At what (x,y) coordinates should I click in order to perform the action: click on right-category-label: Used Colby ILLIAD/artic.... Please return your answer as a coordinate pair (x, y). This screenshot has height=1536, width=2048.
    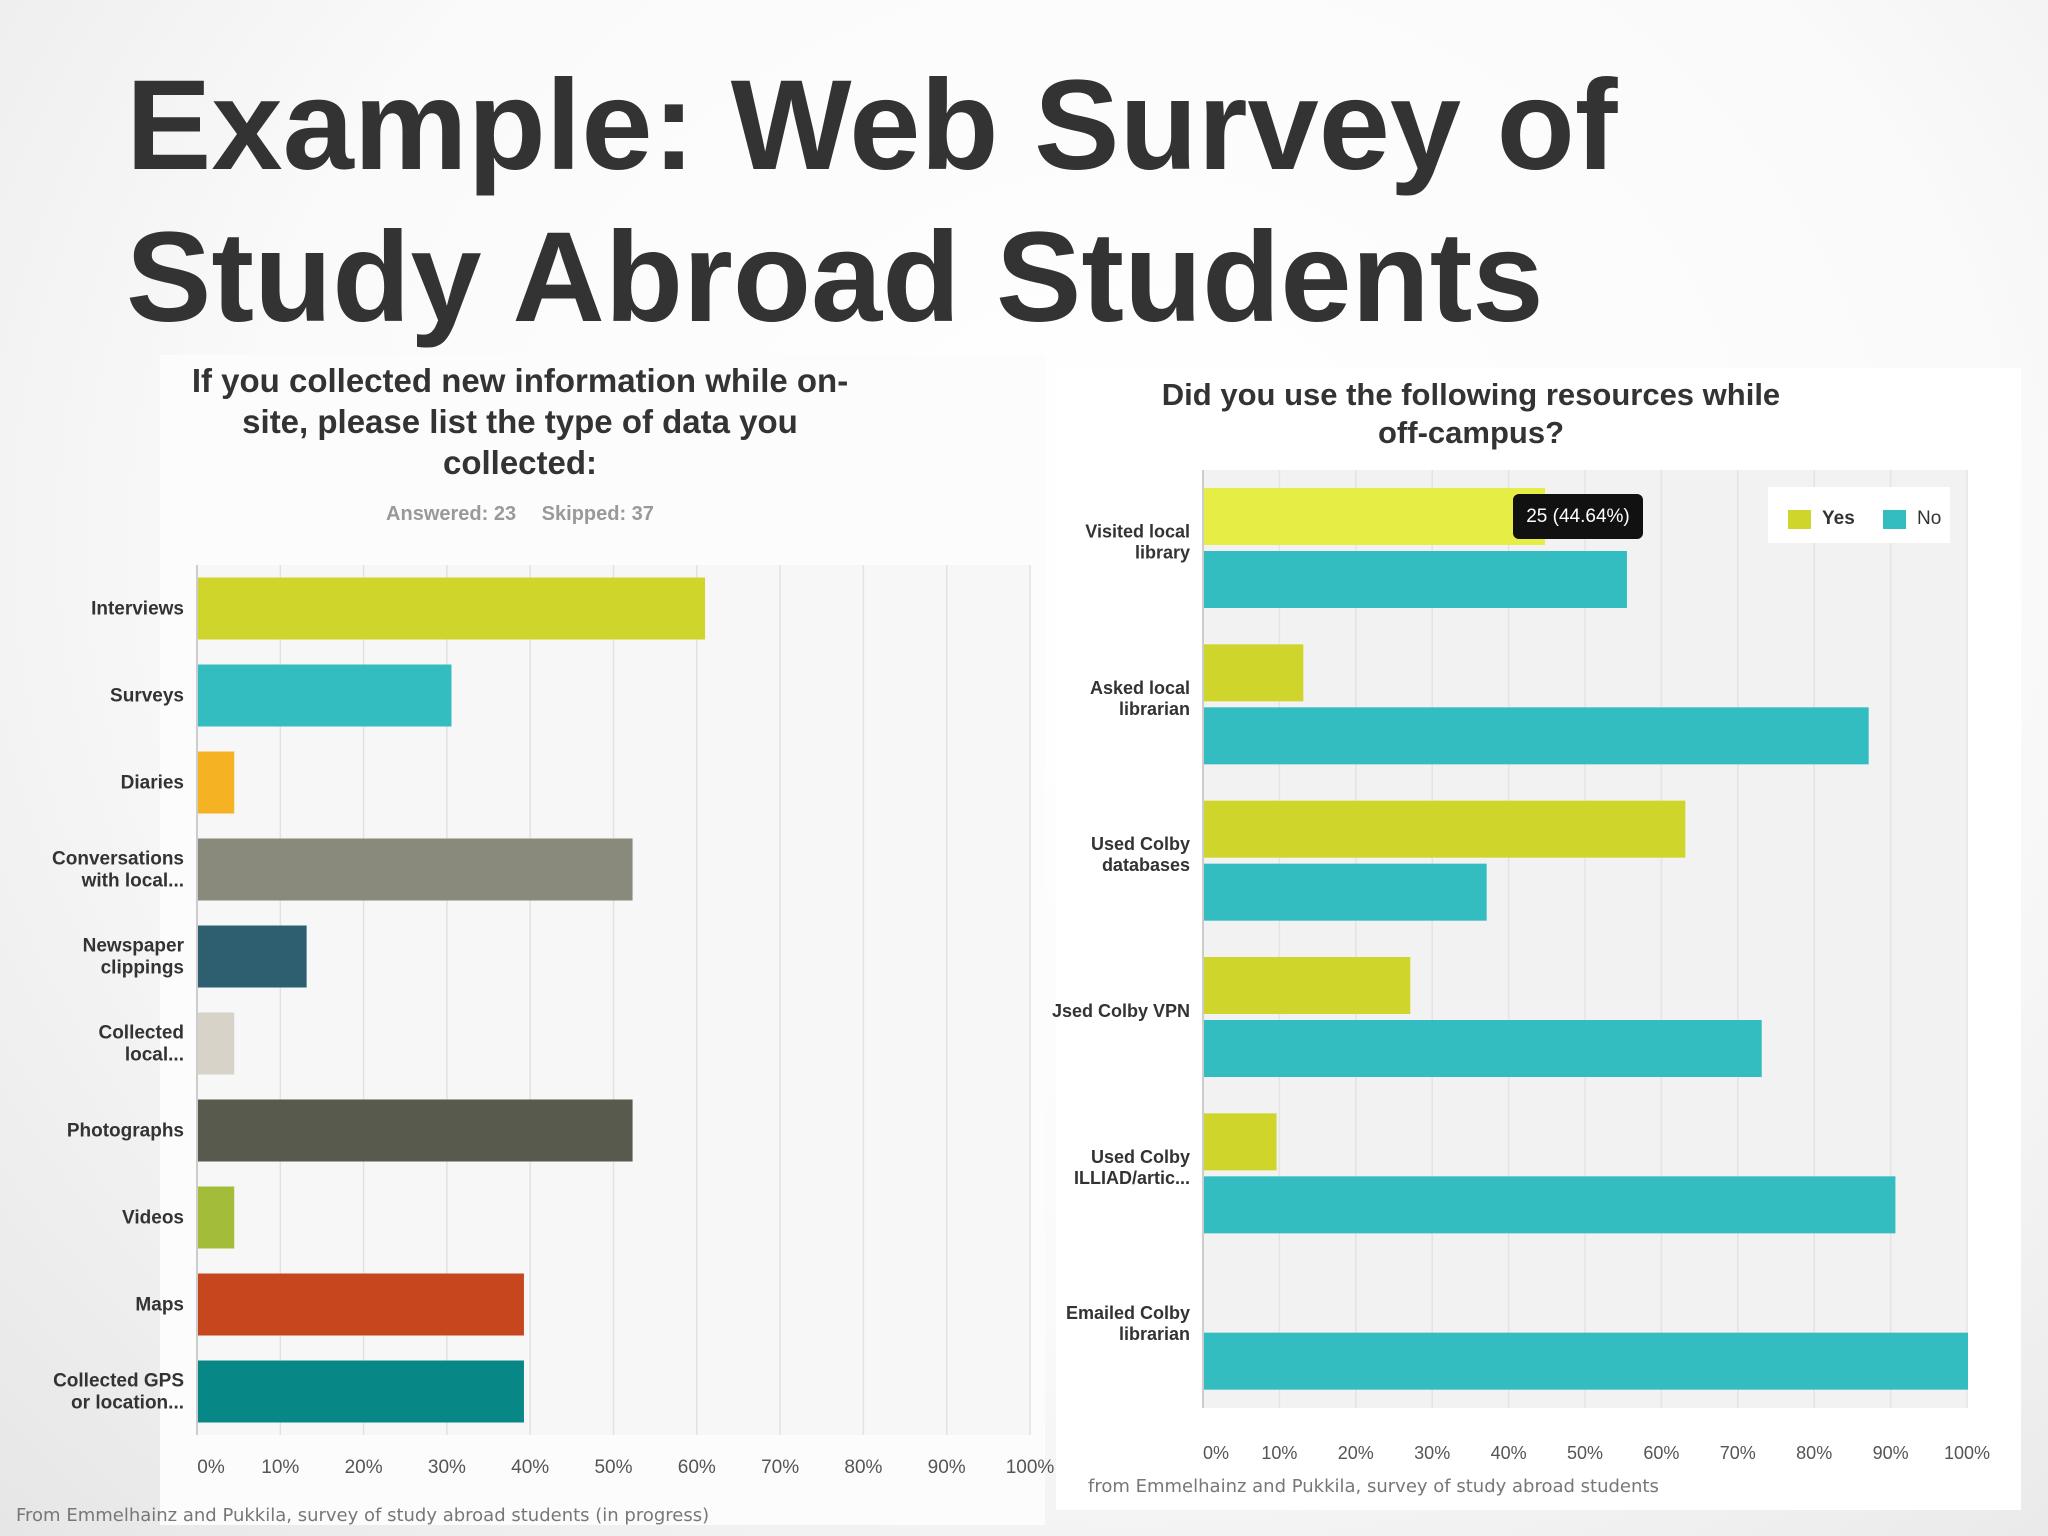
    Looking at the image, I should click on (1132, 1167).